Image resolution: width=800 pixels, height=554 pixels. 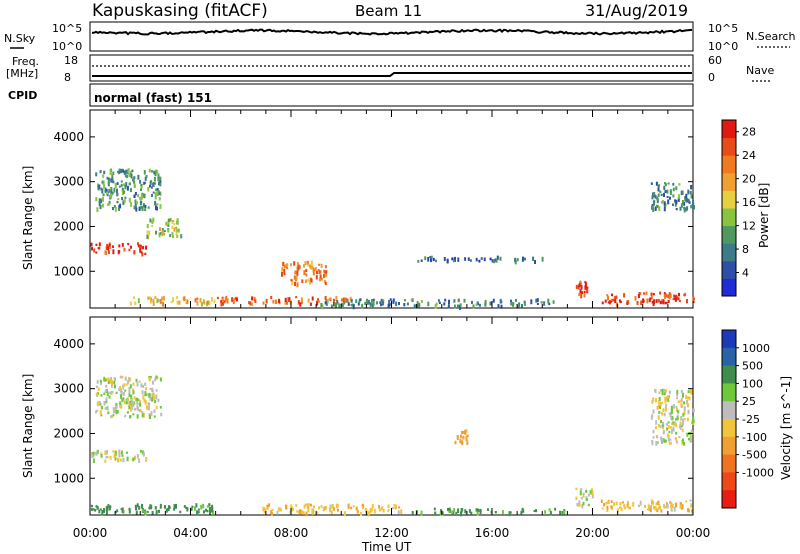 I want to click on power-colorbar-label: Power [dB], so click(x=764, y=215).